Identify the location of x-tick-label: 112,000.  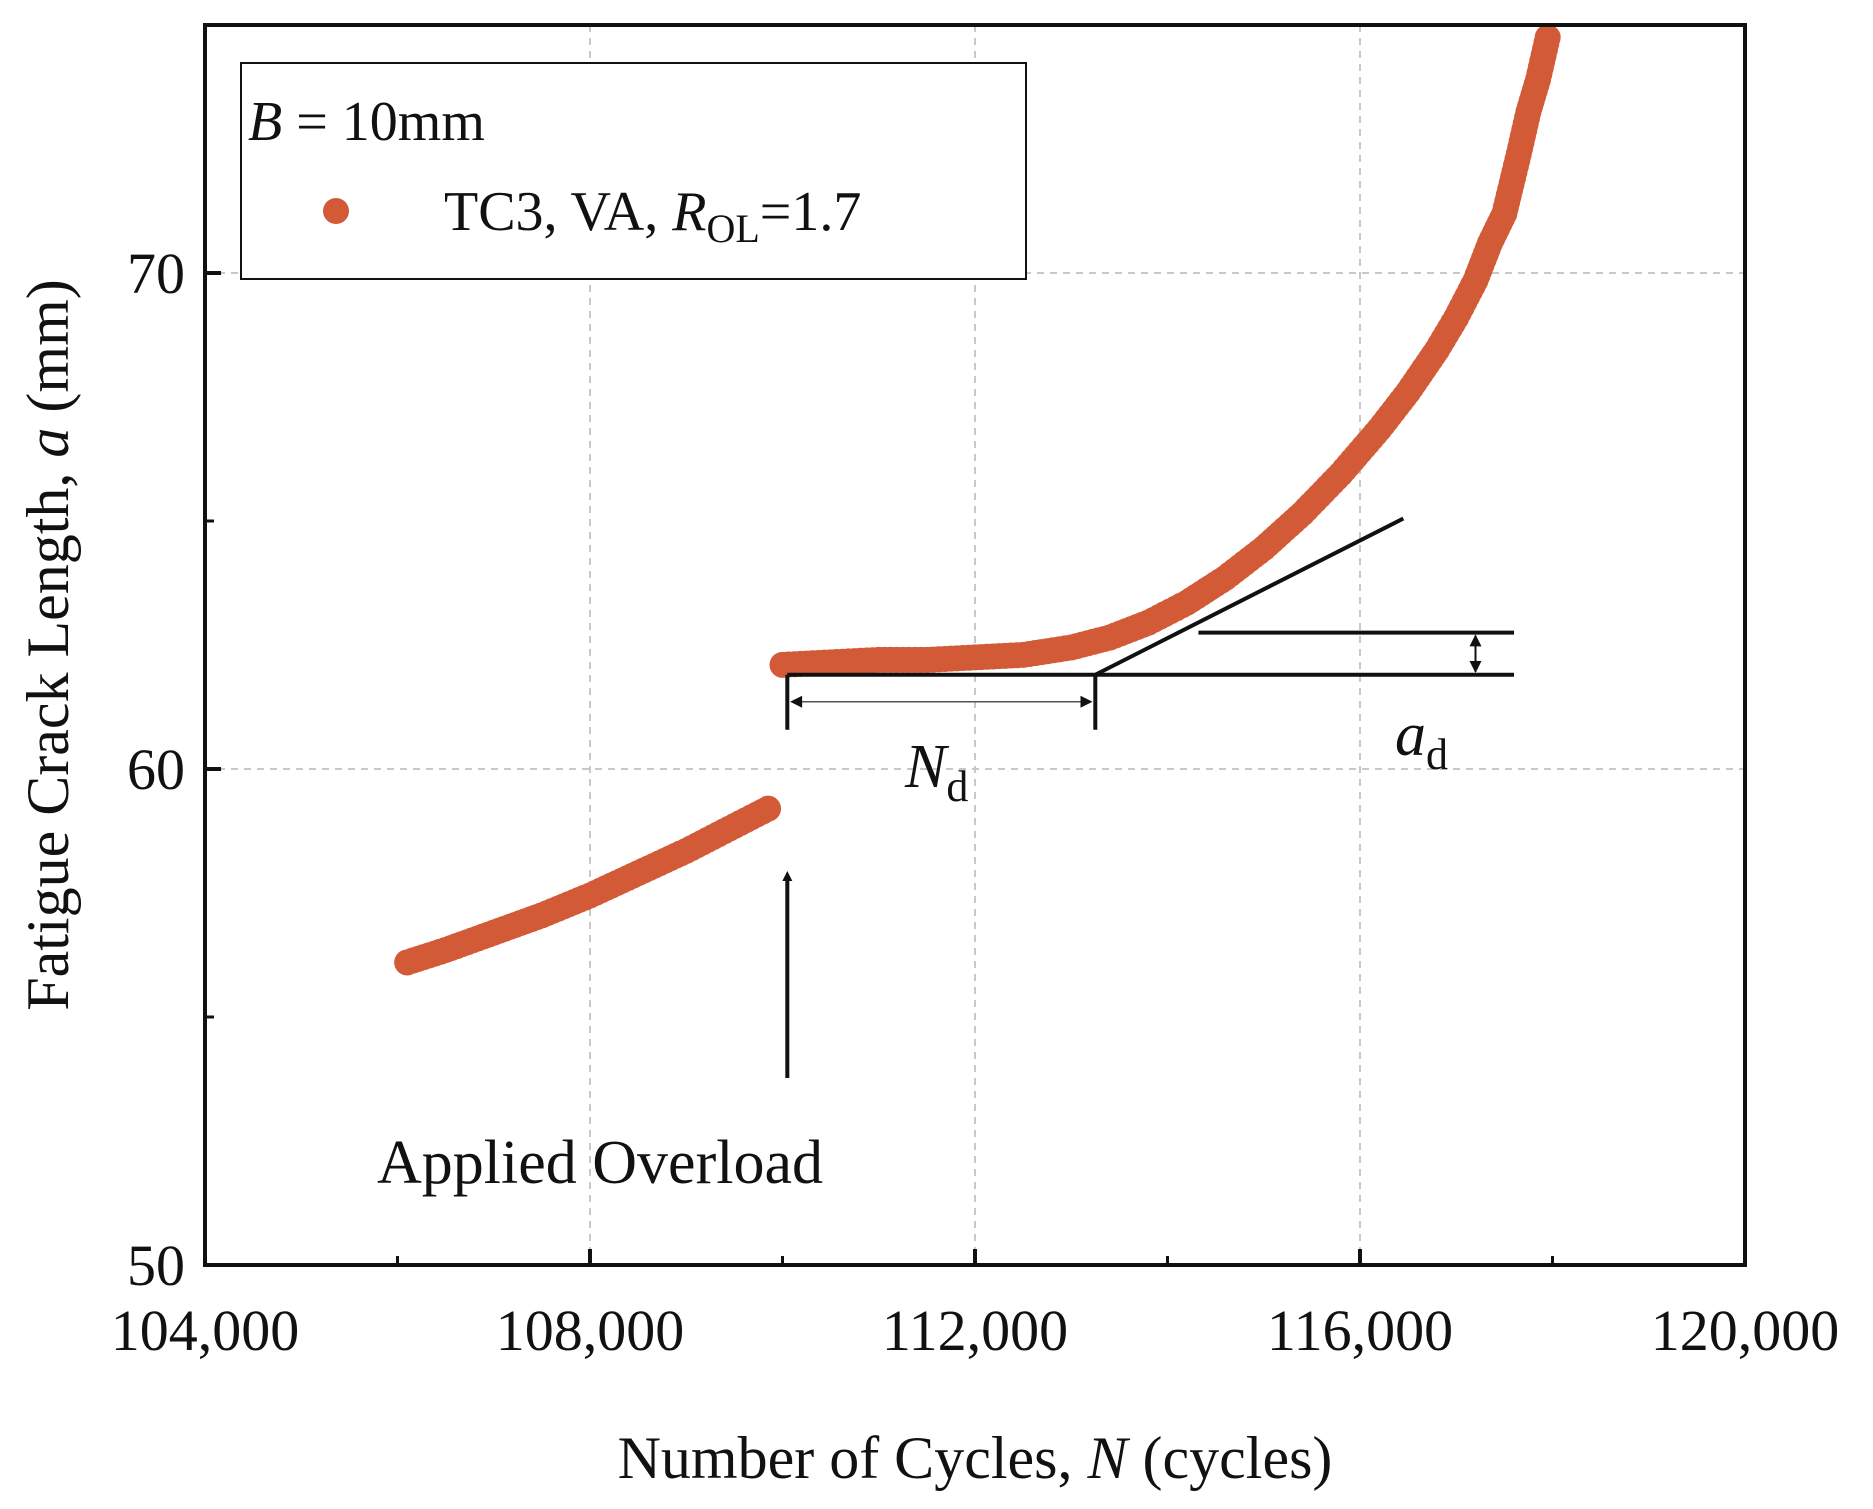
(975, 1330).